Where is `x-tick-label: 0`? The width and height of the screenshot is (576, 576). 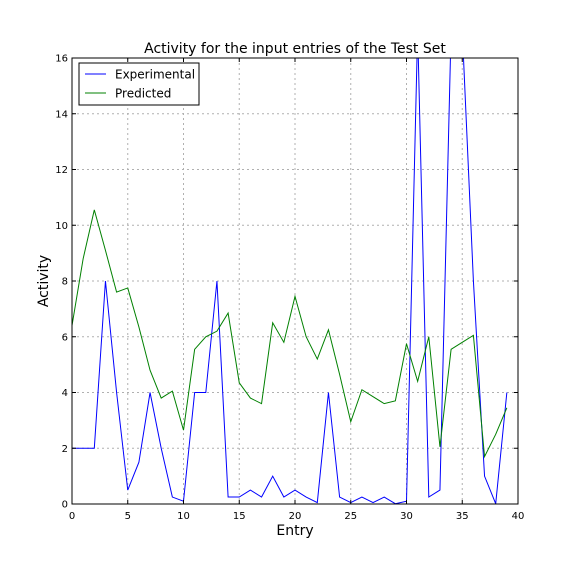
x-tick-label: 0 is located at coordinates (72, 516).